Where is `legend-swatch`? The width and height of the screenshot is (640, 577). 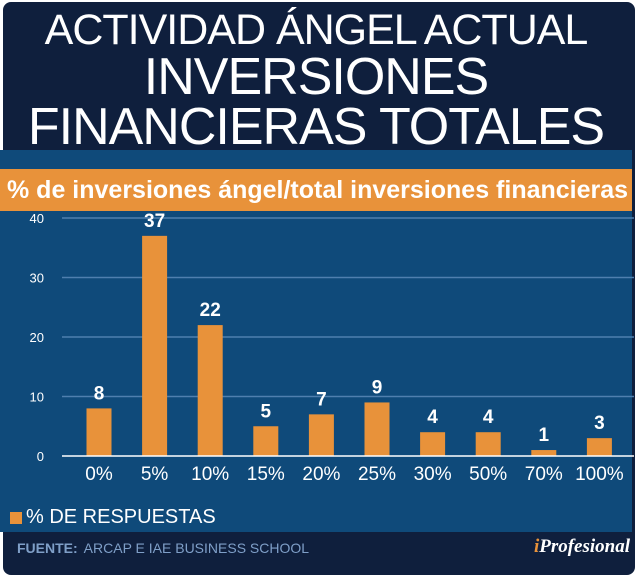 legend-swatch is located at coordinates (16, 517).